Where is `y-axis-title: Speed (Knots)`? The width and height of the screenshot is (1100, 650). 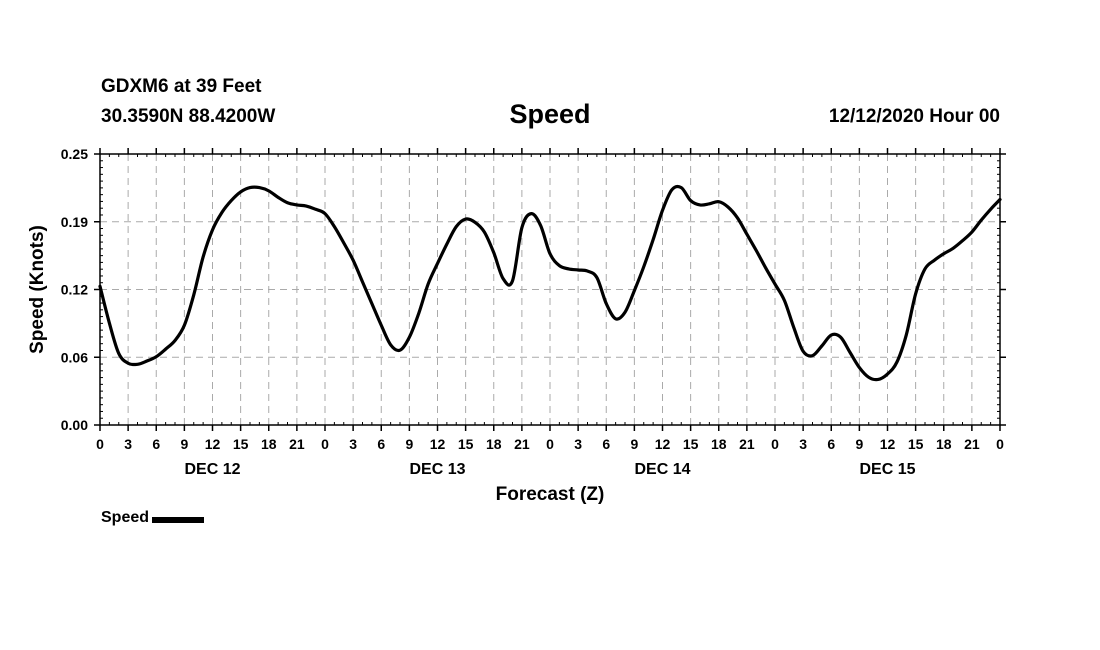 y-axis-title: Speed (Knots) is located at coordinates (37, 289).